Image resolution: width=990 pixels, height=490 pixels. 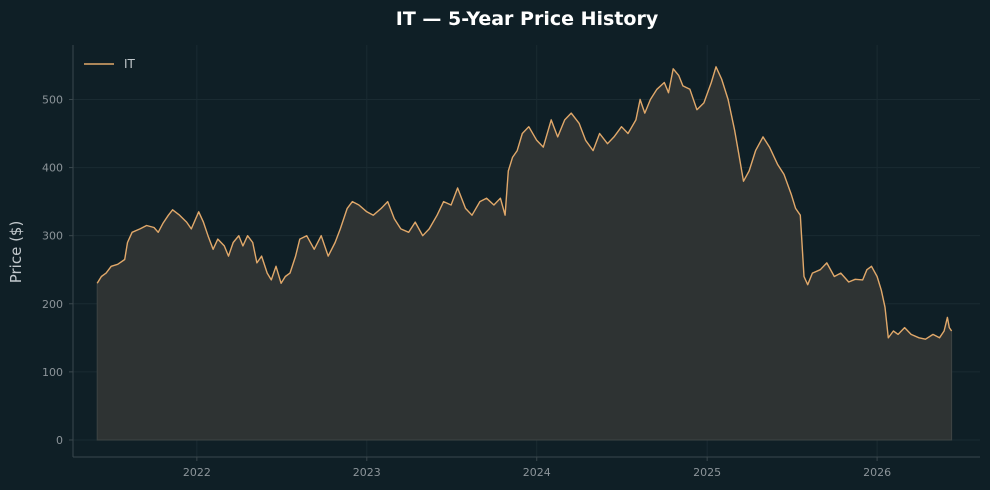 I want to click on x-tick-label: 2022, so click(x=197, y=472).